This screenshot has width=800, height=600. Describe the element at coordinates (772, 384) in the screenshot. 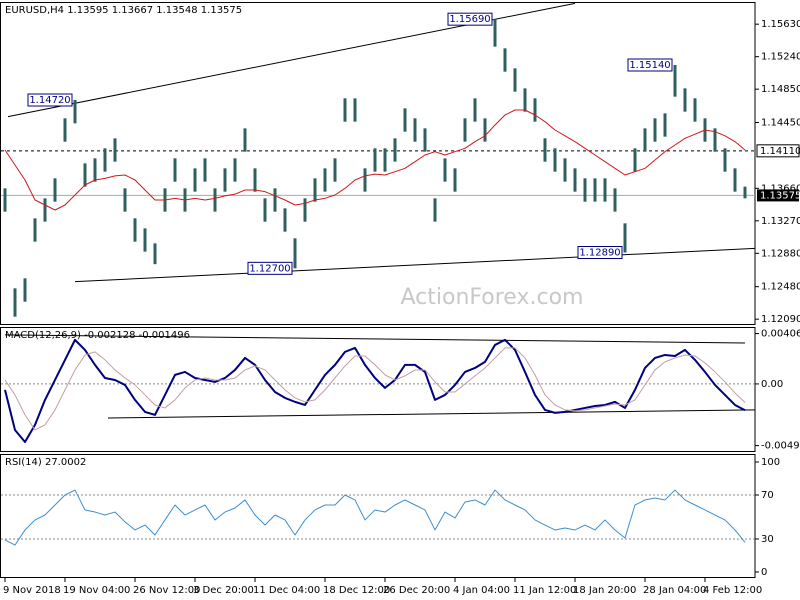

I see `y-tick-label: 0.00` at that location.